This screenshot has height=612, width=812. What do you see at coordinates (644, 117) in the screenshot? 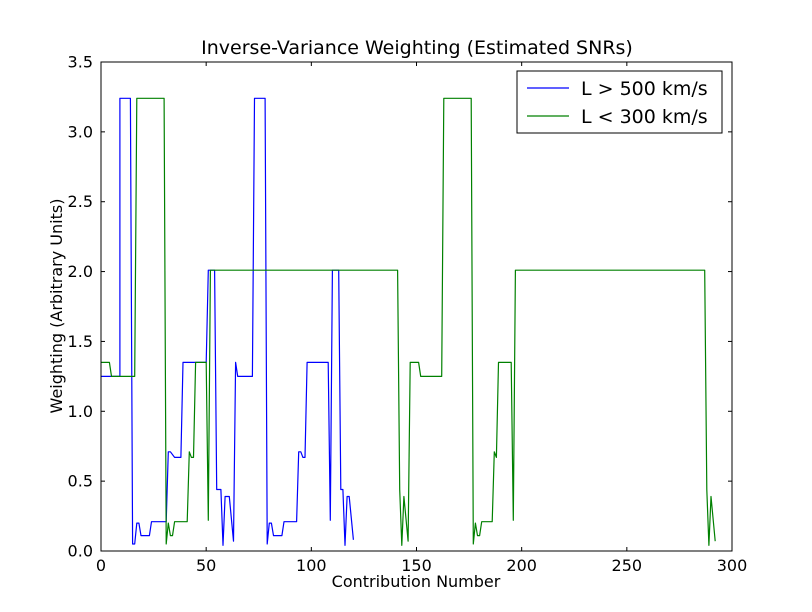
I see `legend-label-2: L < 300 km/s` at bounding box center [644, 117].